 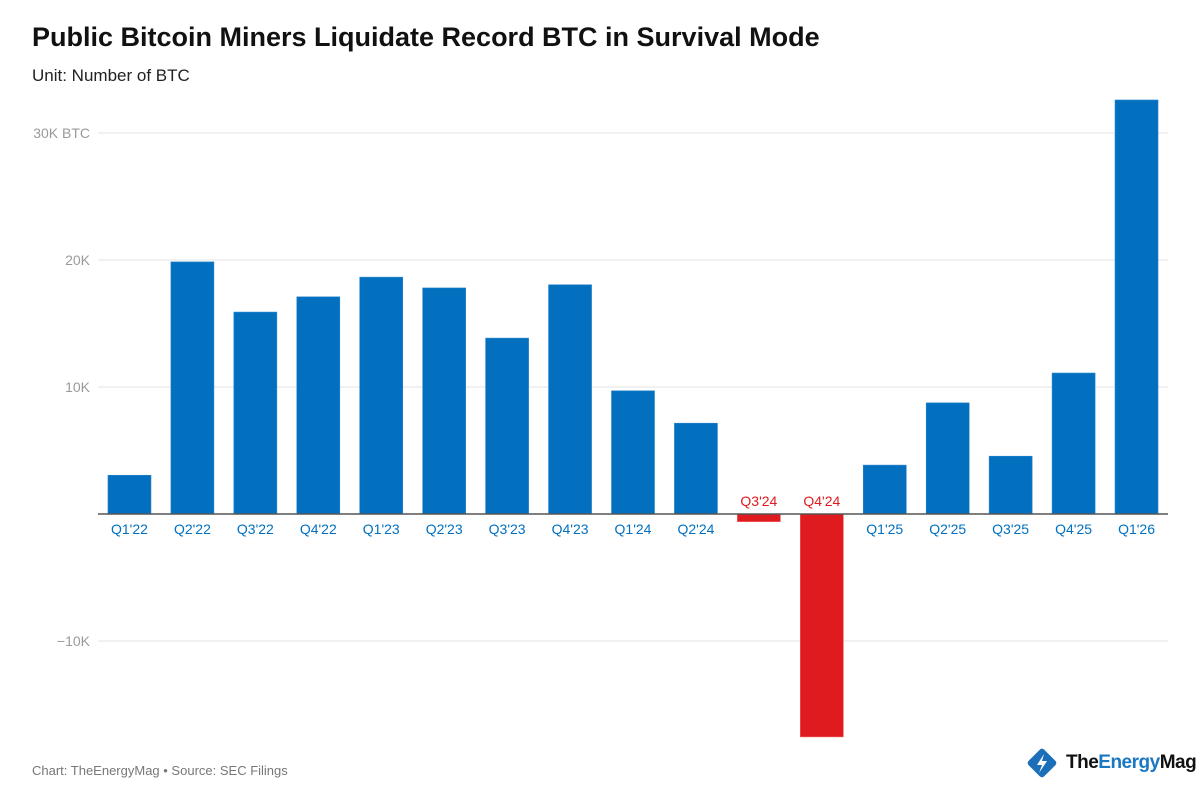 I want to click on x-tick-label: Q3'22, so click(x=255, y=529).